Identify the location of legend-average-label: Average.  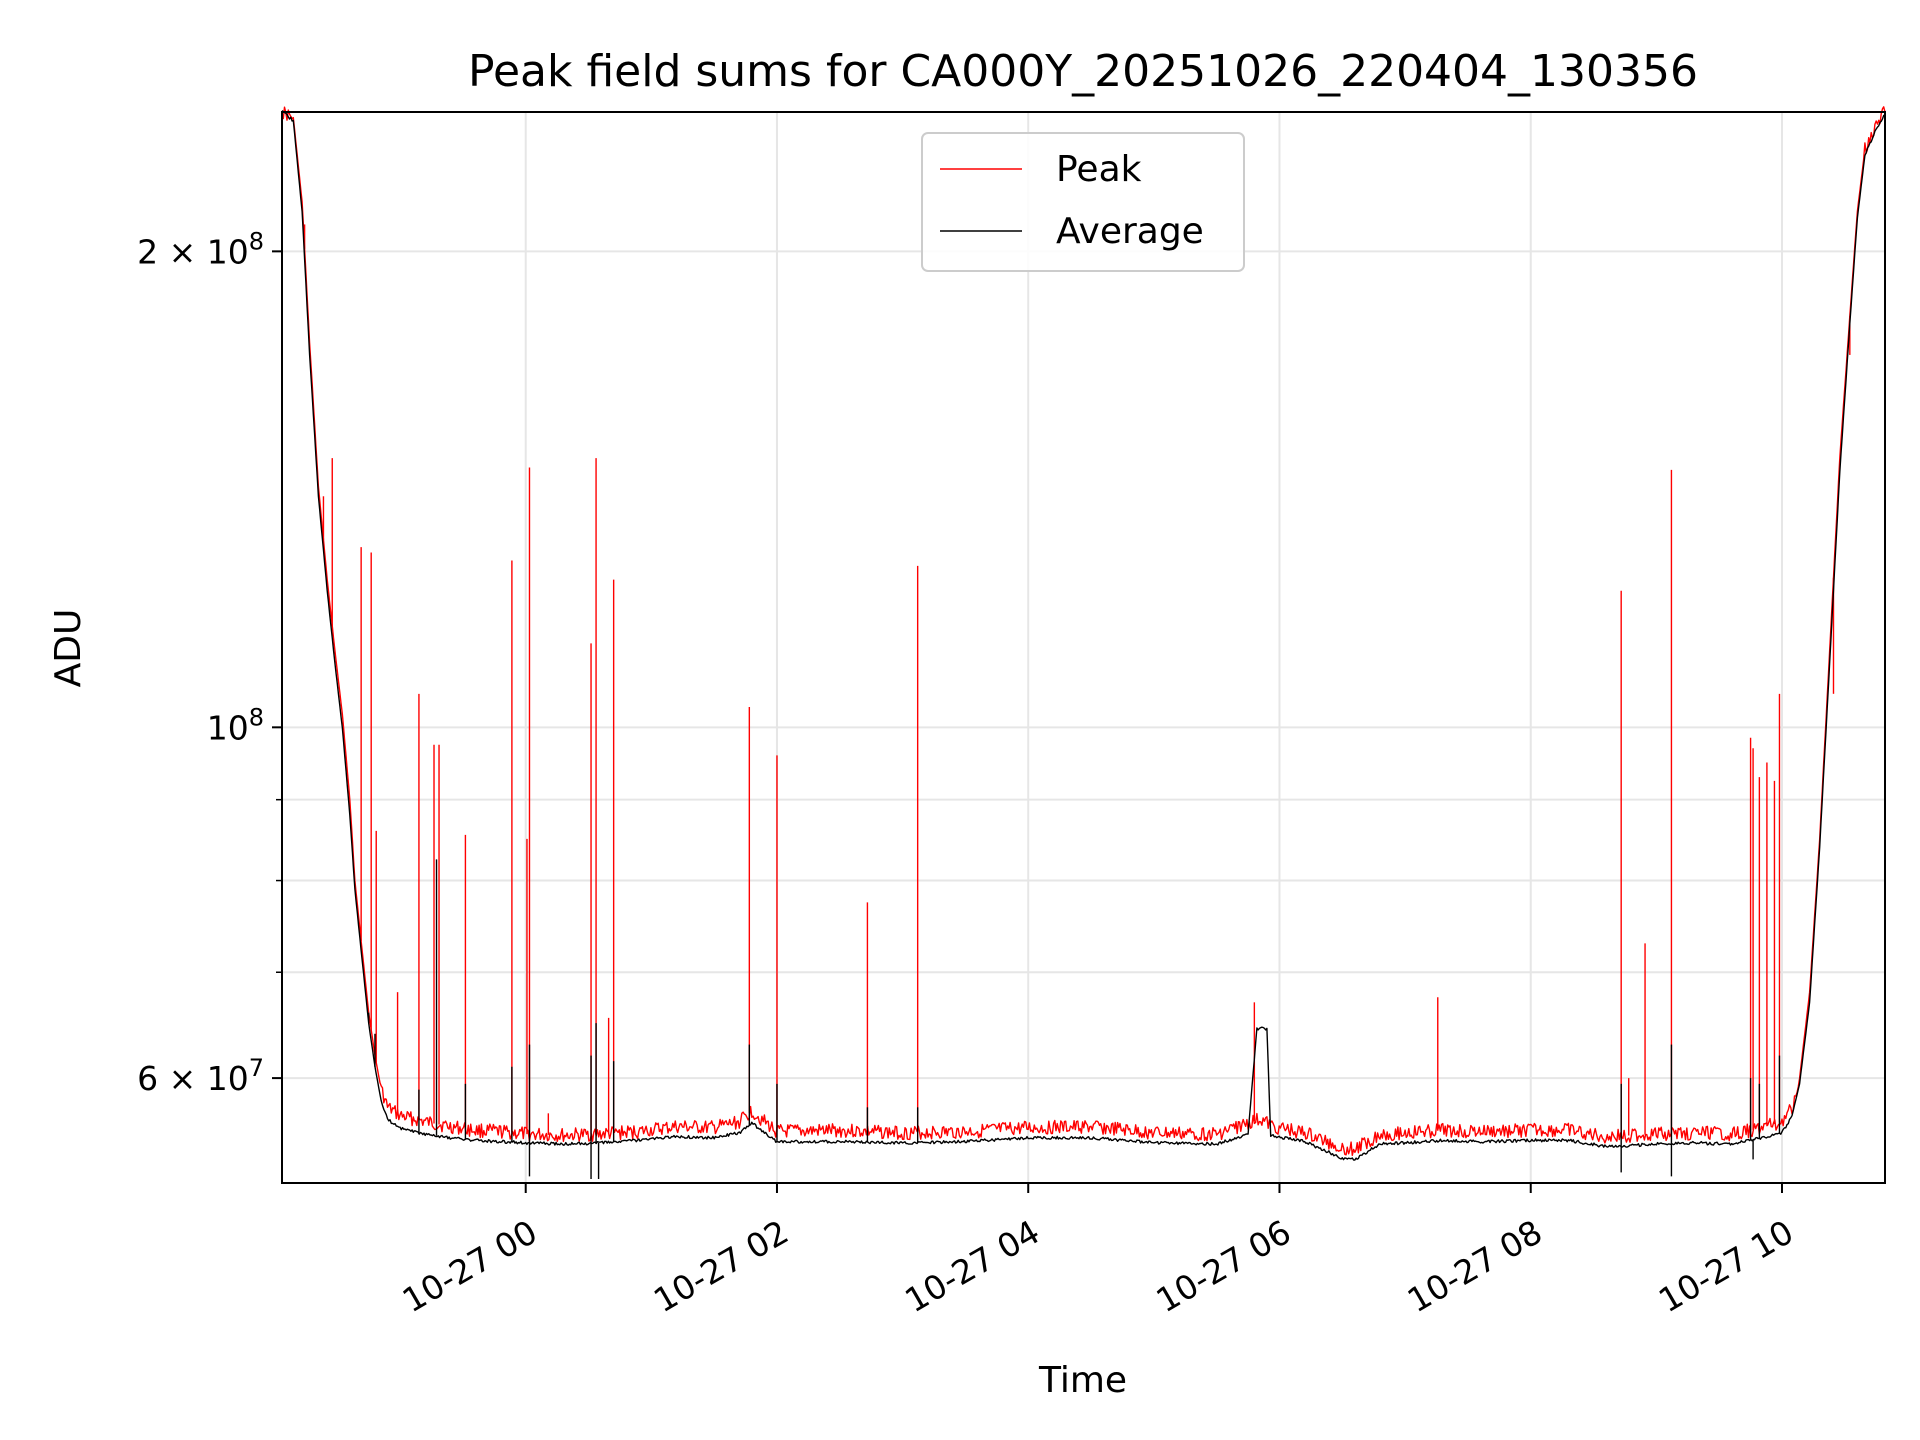
(1130, 231).